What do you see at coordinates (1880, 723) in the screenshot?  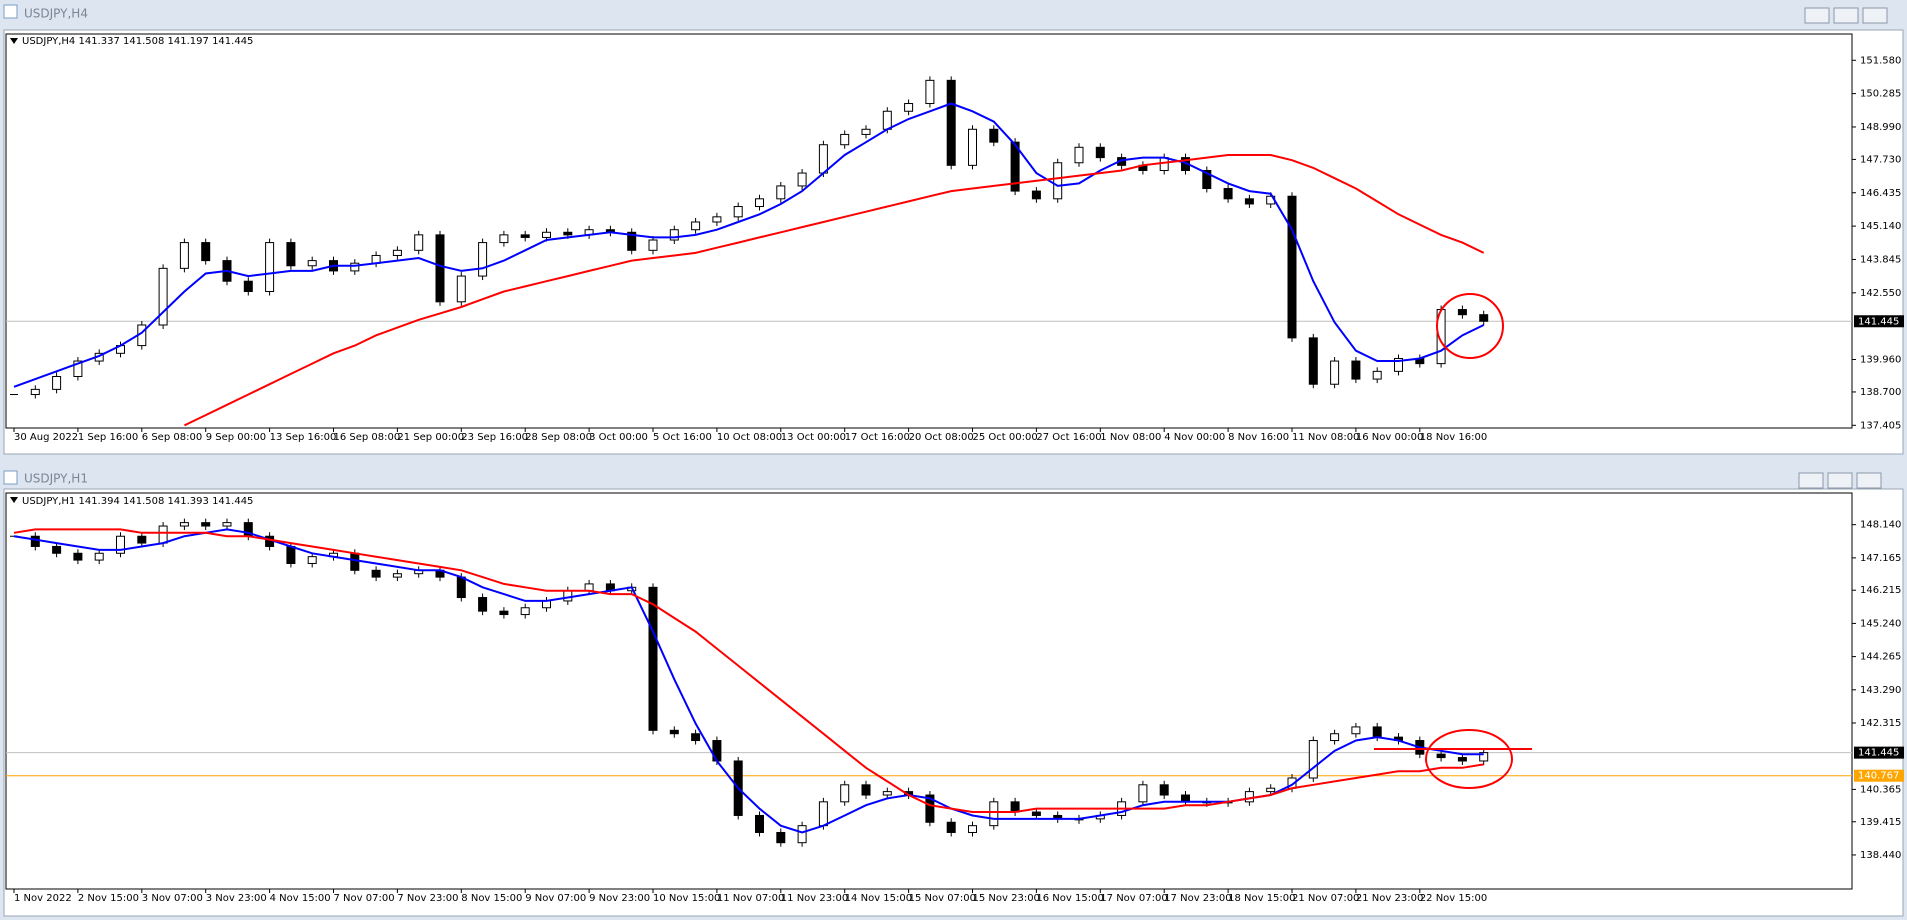 I see `y-tick-label: 142.315` at bounding box center [1880, 723].